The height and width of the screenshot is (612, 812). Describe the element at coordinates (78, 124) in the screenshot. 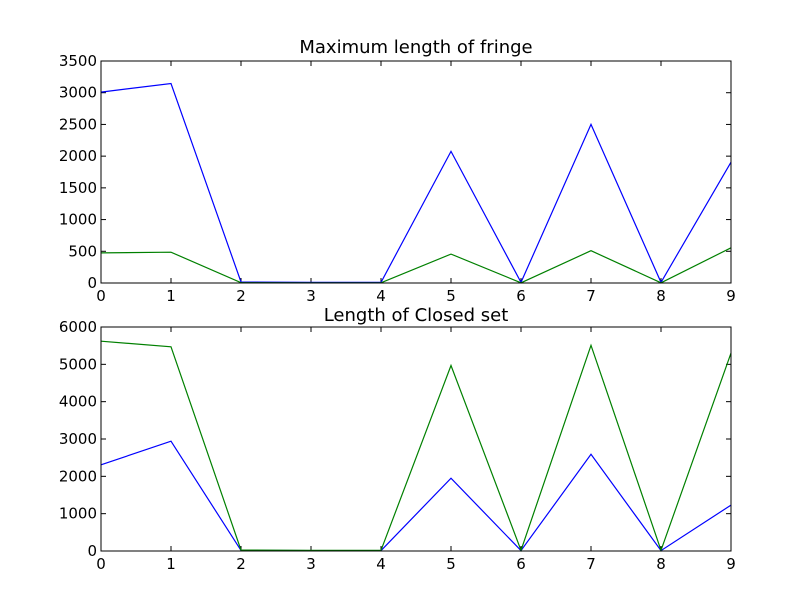

I see `y-tick-label: 2500` at that location.